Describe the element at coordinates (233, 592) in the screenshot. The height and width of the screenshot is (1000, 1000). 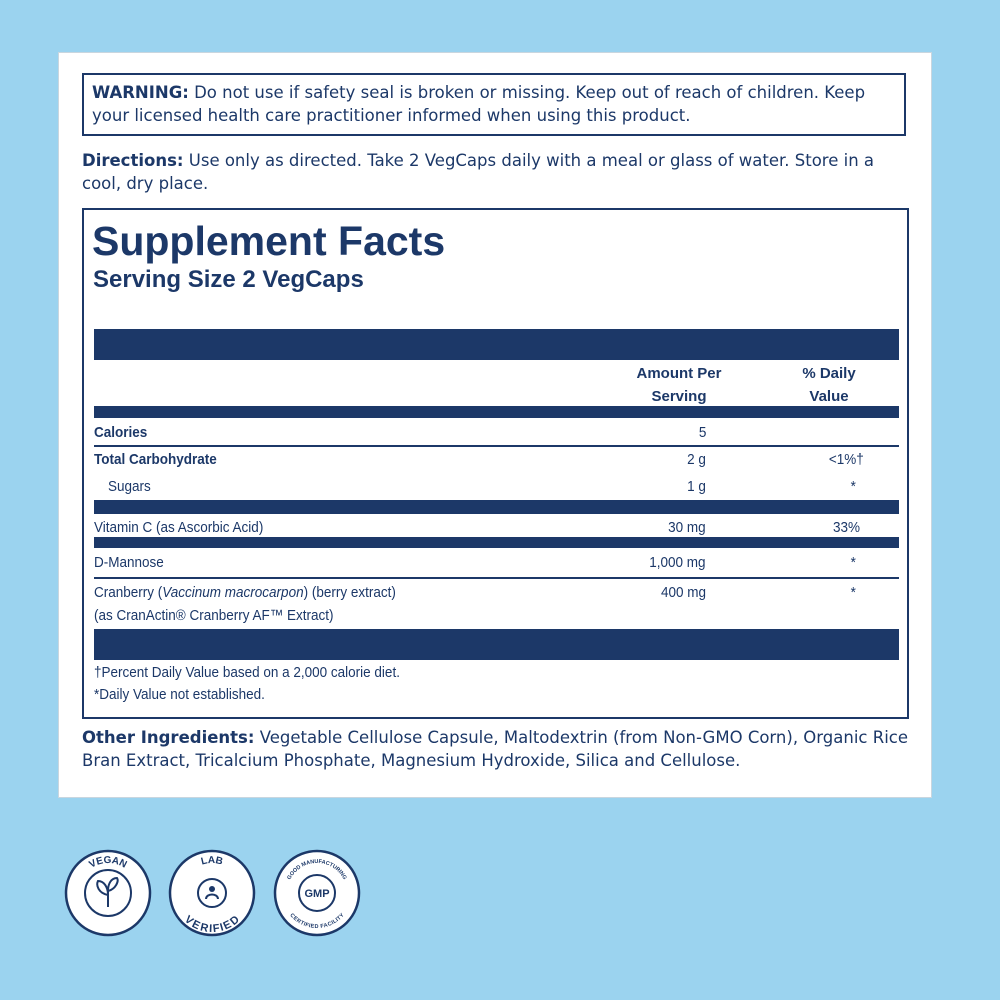
I see `name-italic: Vaccinum macrocarpon` at that location.